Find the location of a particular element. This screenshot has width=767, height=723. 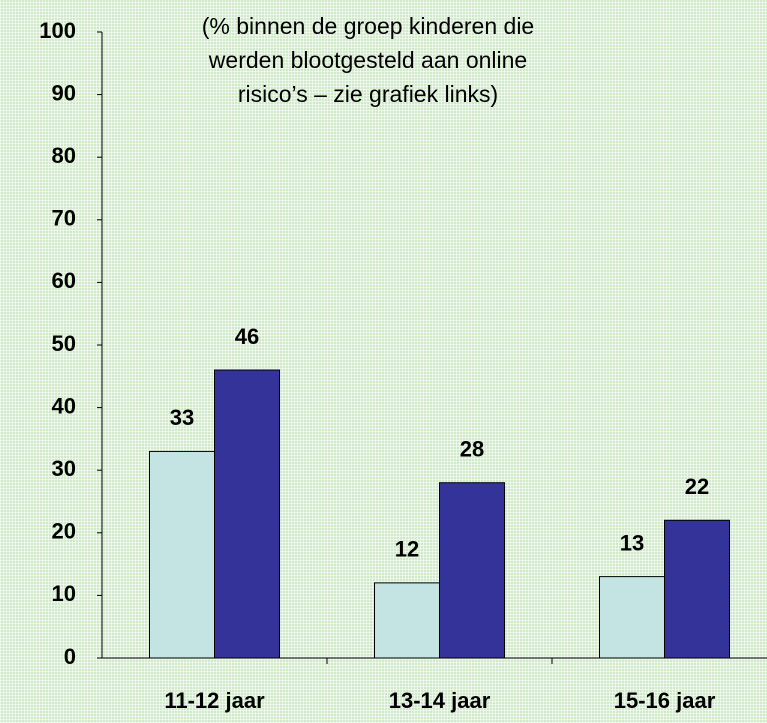

annotation: werden blootgesteld aan online is located at coordinates (367, 60).